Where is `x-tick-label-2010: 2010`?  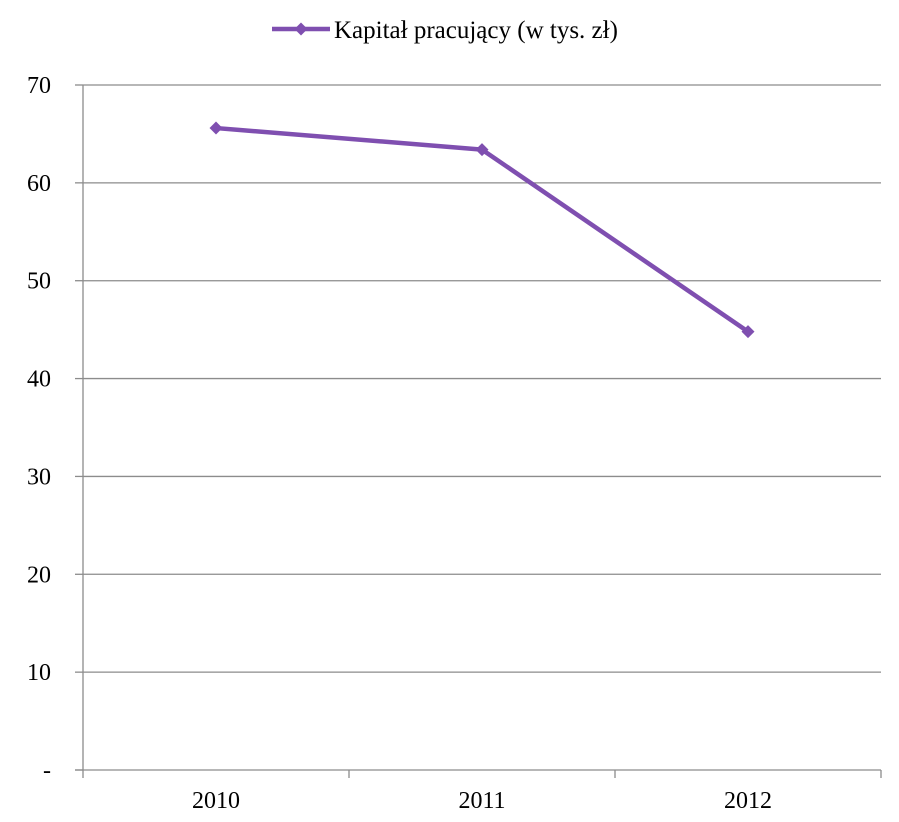
x-tick-label-2010: 2010 is located at coordinates (216, 801).